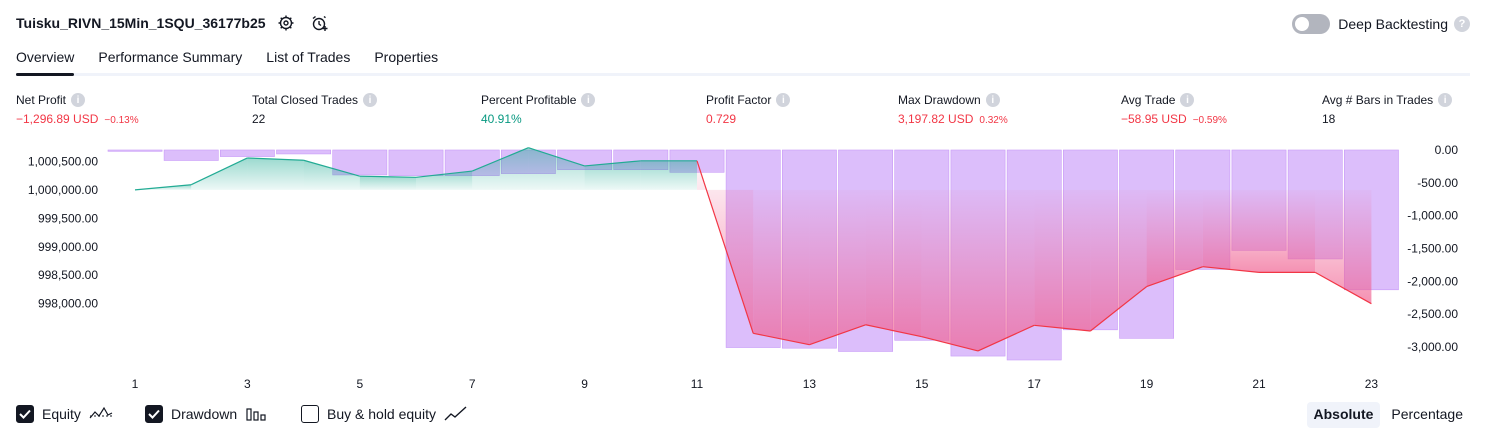  I want to click on alarm-clock-plus-icon, so click(320, 23).